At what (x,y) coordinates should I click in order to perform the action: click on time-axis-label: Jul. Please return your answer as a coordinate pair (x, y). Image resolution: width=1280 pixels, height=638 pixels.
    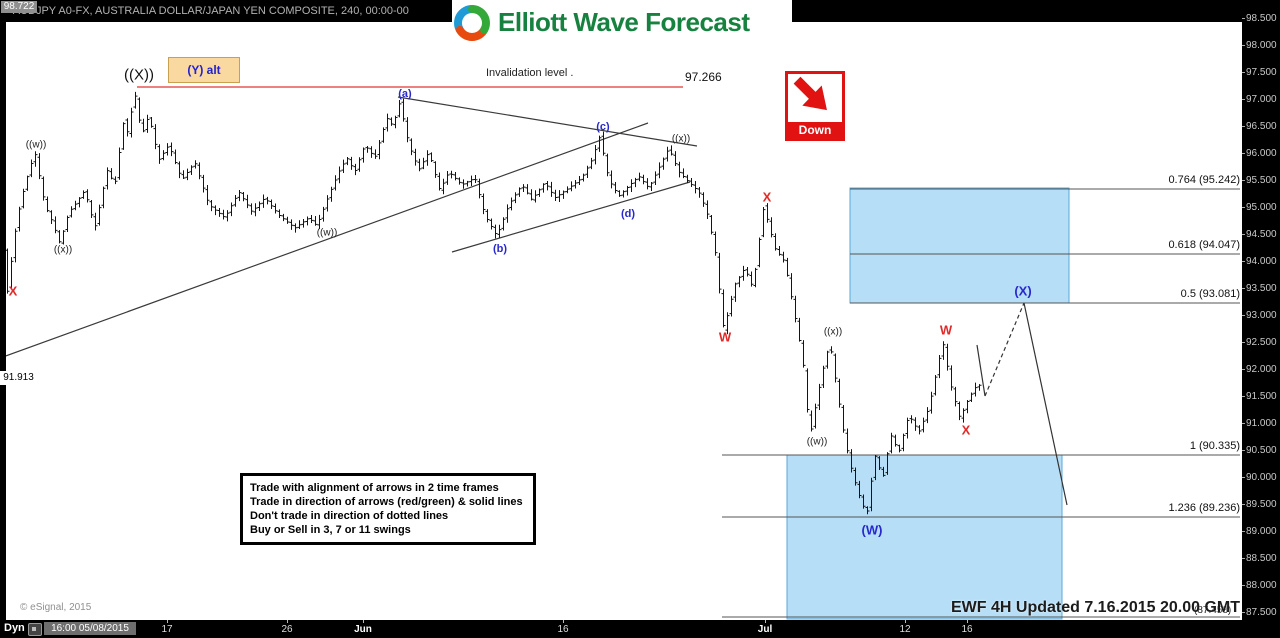
    Looking at the image, I should click on (765, 629).